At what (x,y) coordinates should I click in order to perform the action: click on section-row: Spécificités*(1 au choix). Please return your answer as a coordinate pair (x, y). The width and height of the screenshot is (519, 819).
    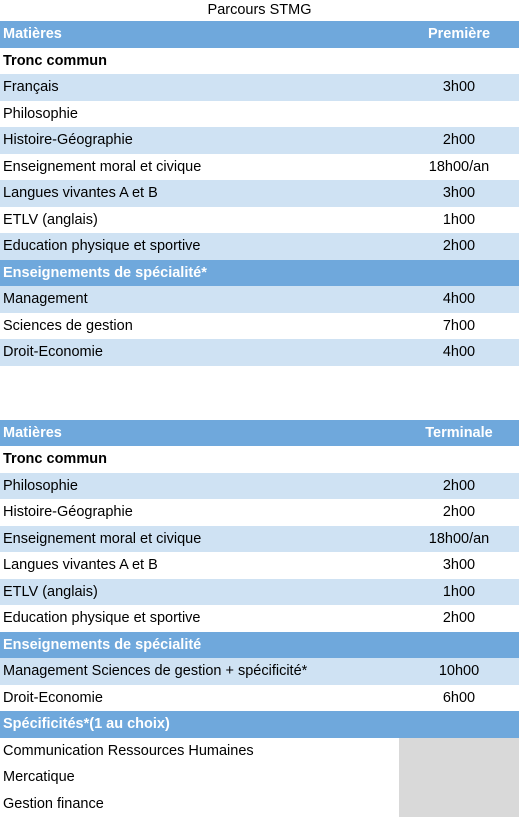
    Looking at the image, I should click on (259, 724).